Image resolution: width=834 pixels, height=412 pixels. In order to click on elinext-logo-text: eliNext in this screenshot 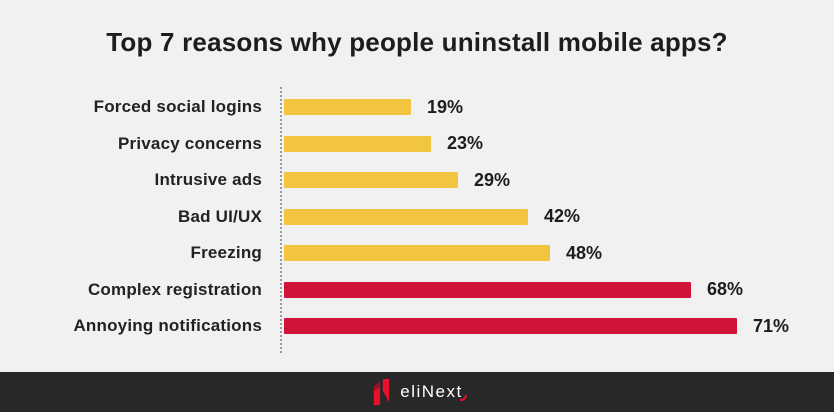, I will do `click(433, 392)`.